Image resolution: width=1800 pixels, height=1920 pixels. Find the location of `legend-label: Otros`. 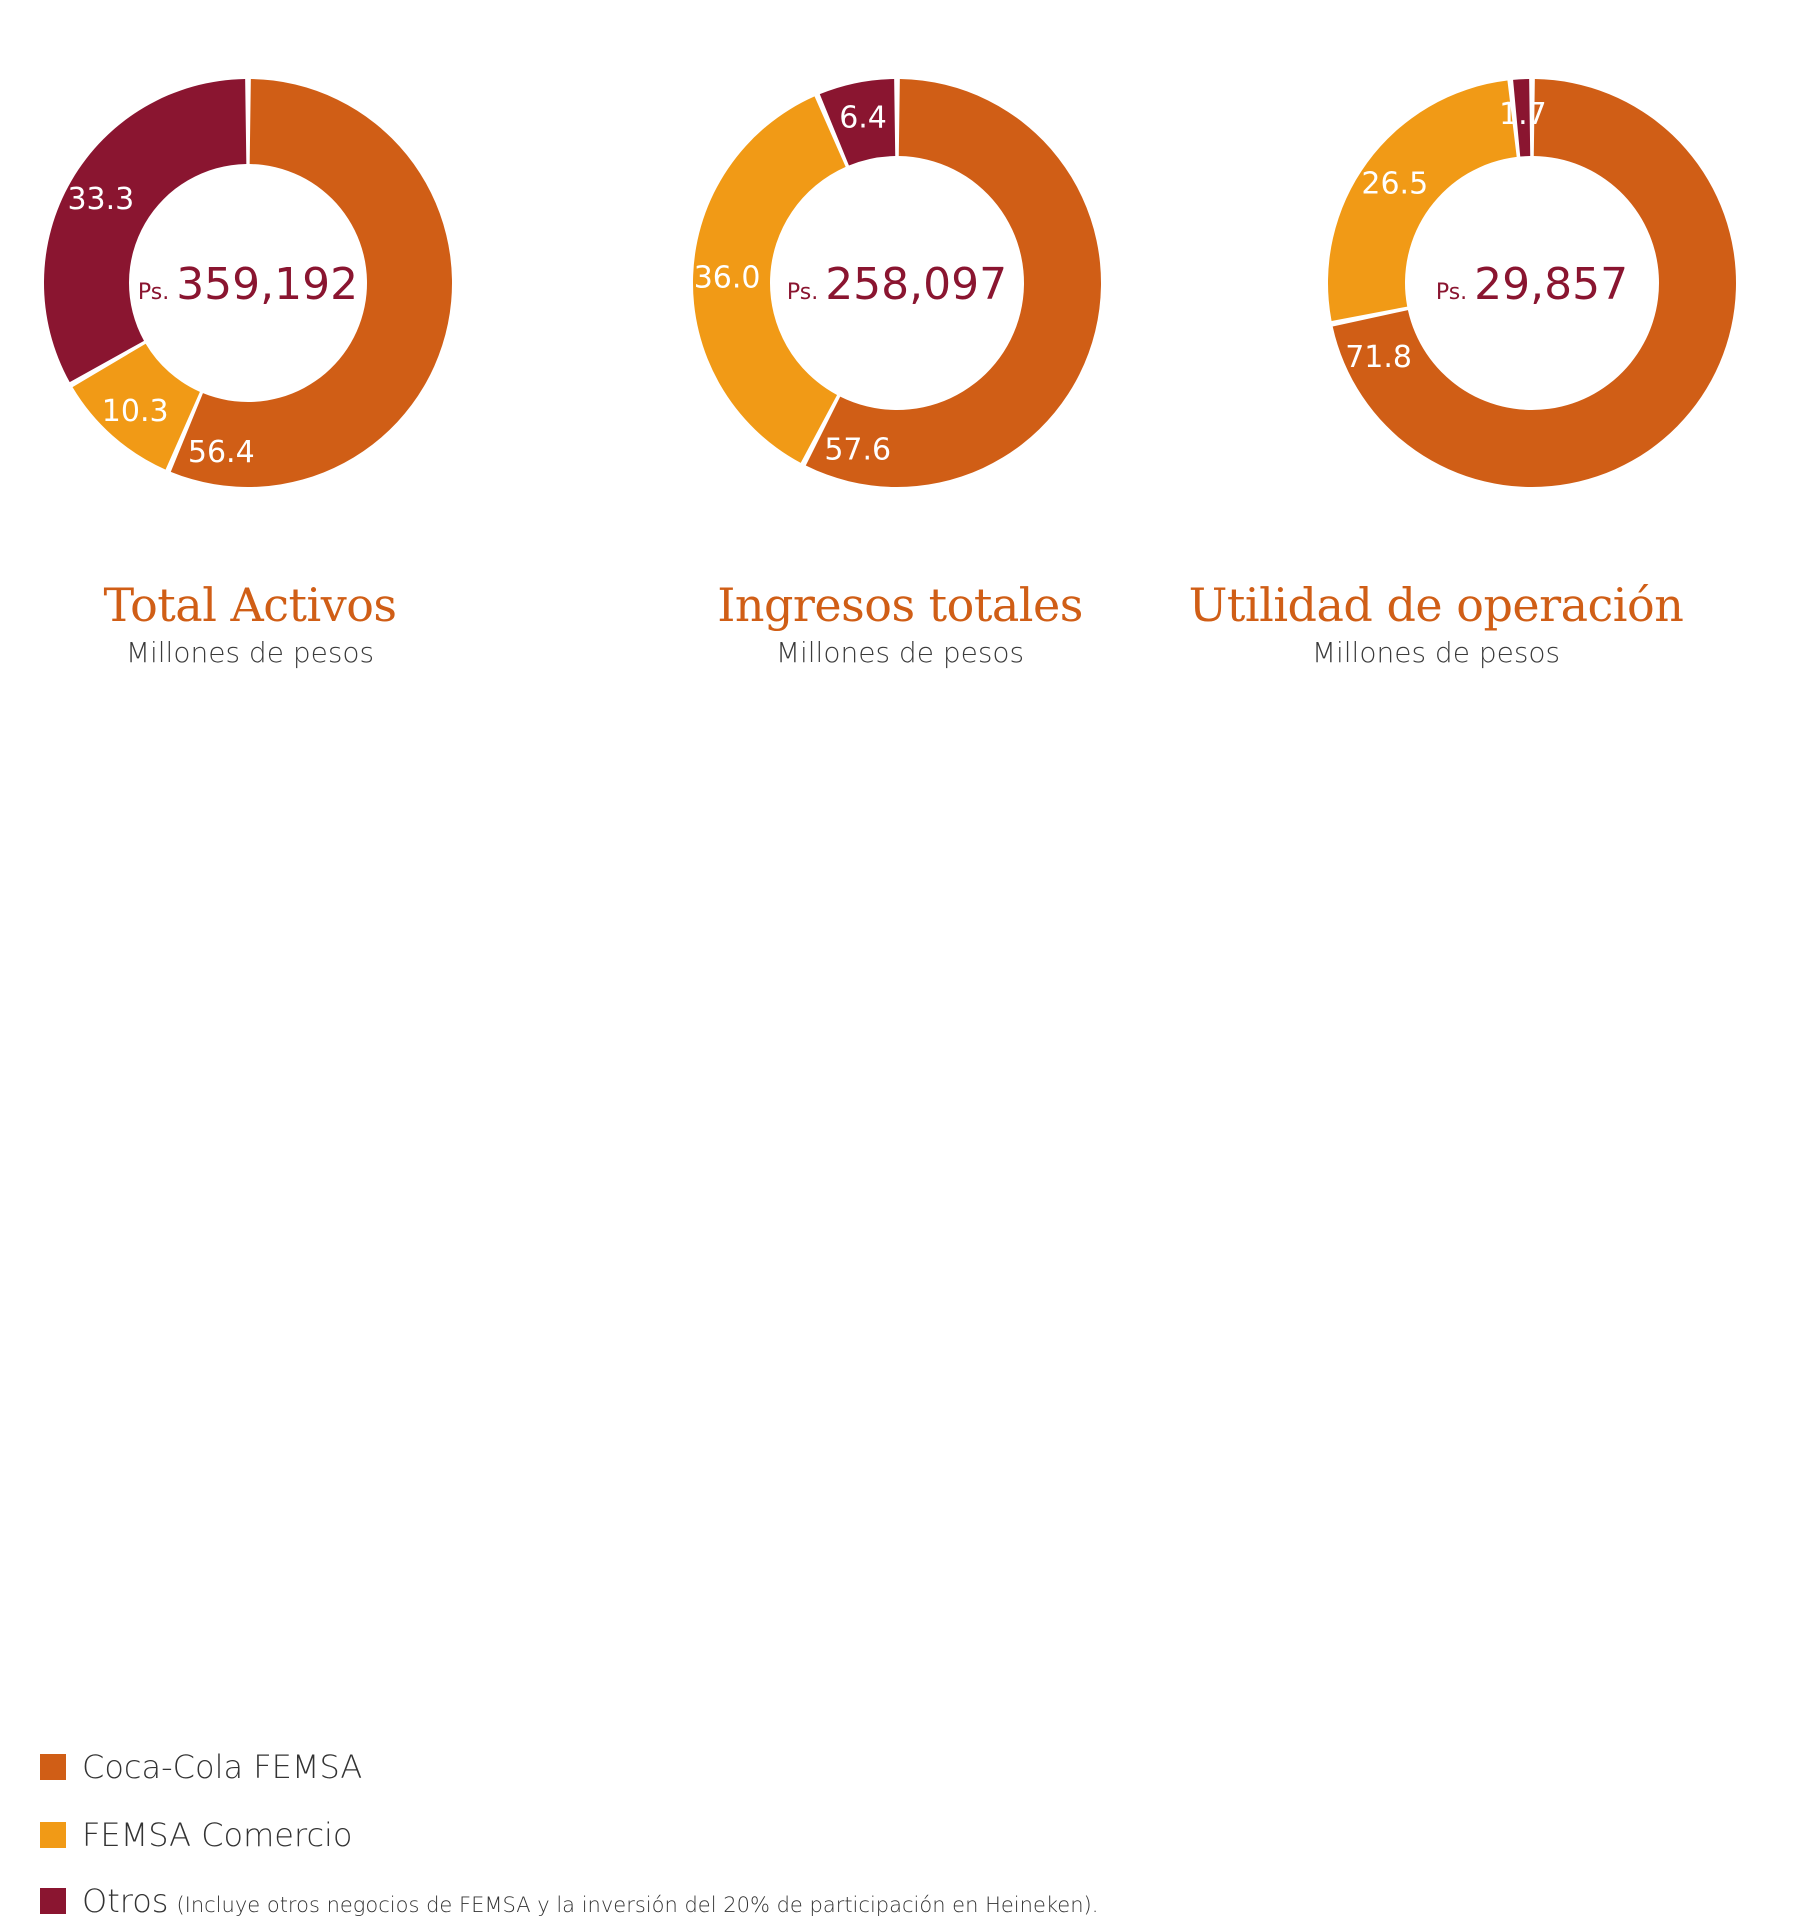

legend-label: Otros is located at coordinates (125, 1901).